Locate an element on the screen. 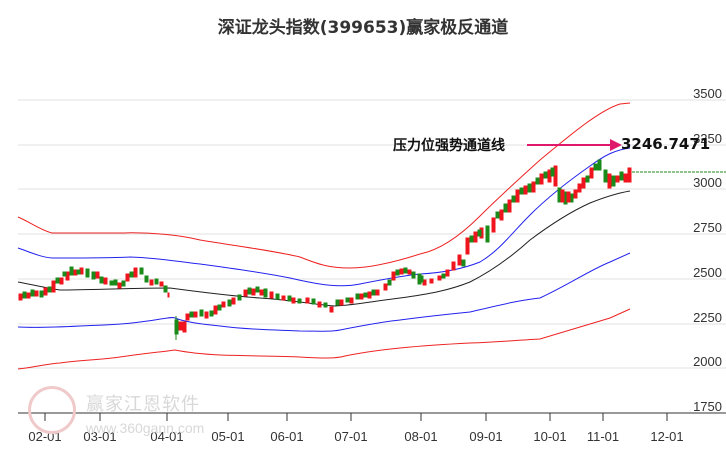 This screenshot has width=726, height=450. y-tick-2000: 2000 is located at coordinates (707, 361).